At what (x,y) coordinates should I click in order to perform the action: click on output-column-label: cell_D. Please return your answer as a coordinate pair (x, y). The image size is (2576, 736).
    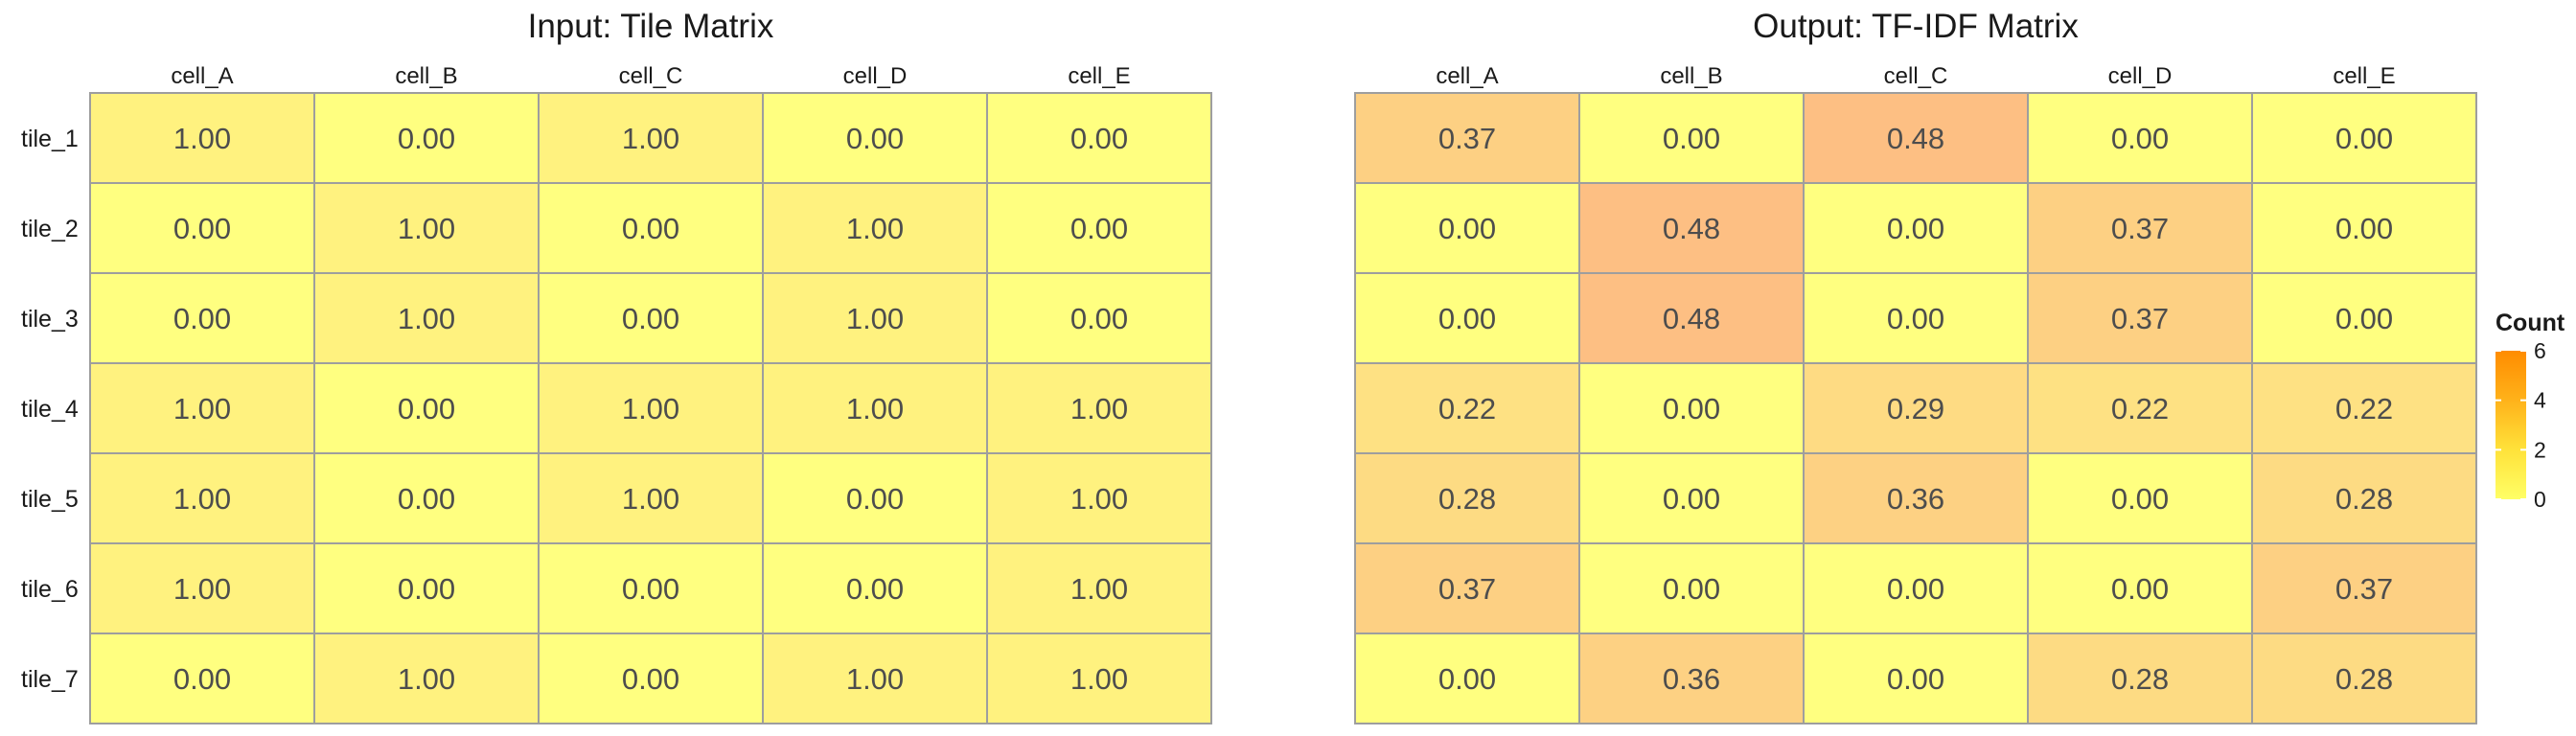
    Looking at the image, I should click on (2140, 76).